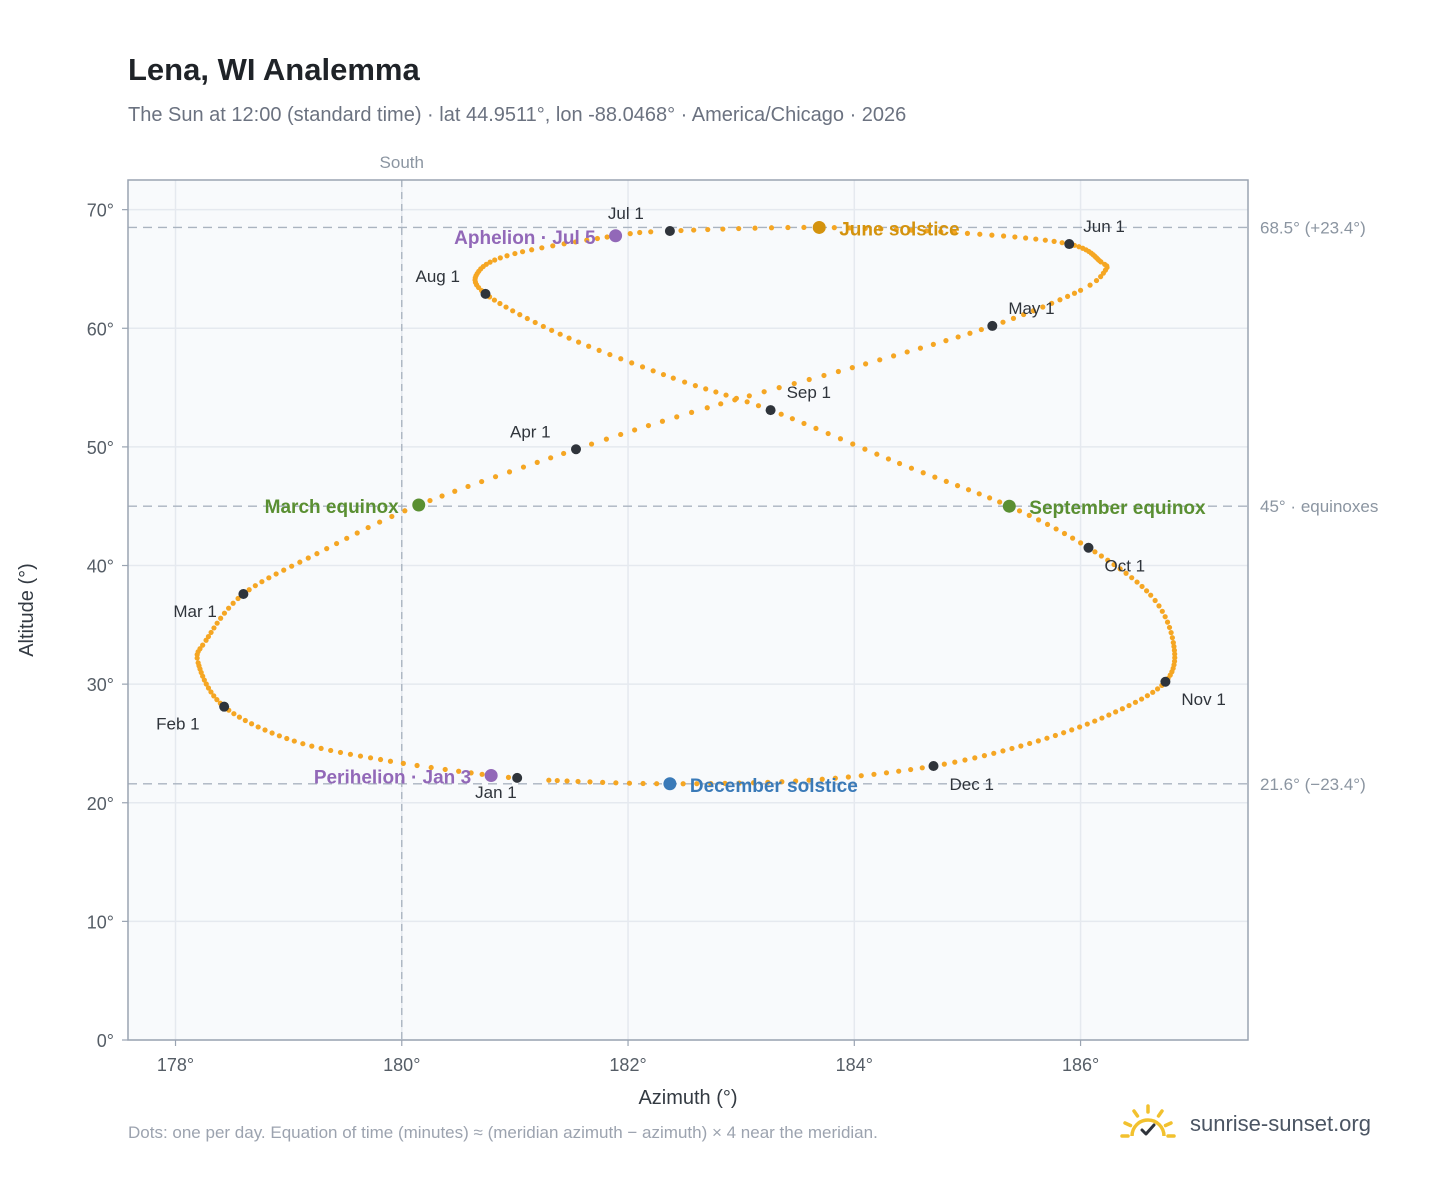 Image resolution: width=1448 pixels, height=1188 pixels. Describe the element at coordinates (1313, 784) in the screenshot. I see `reference-line-label: 21.6° (−23.4°)` at that location.